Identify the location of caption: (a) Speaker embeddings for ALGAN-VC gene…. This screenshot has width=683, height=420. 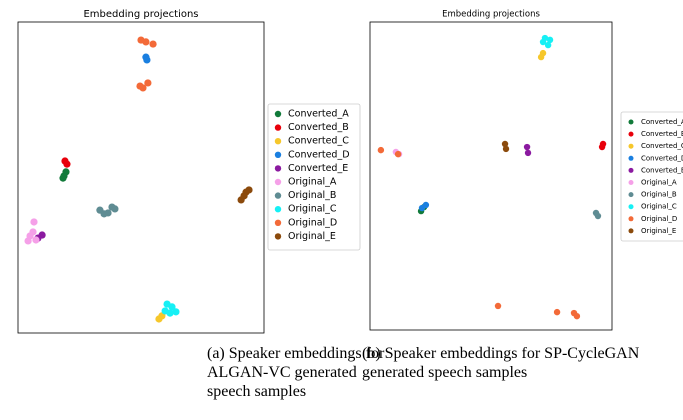
(296, 372).